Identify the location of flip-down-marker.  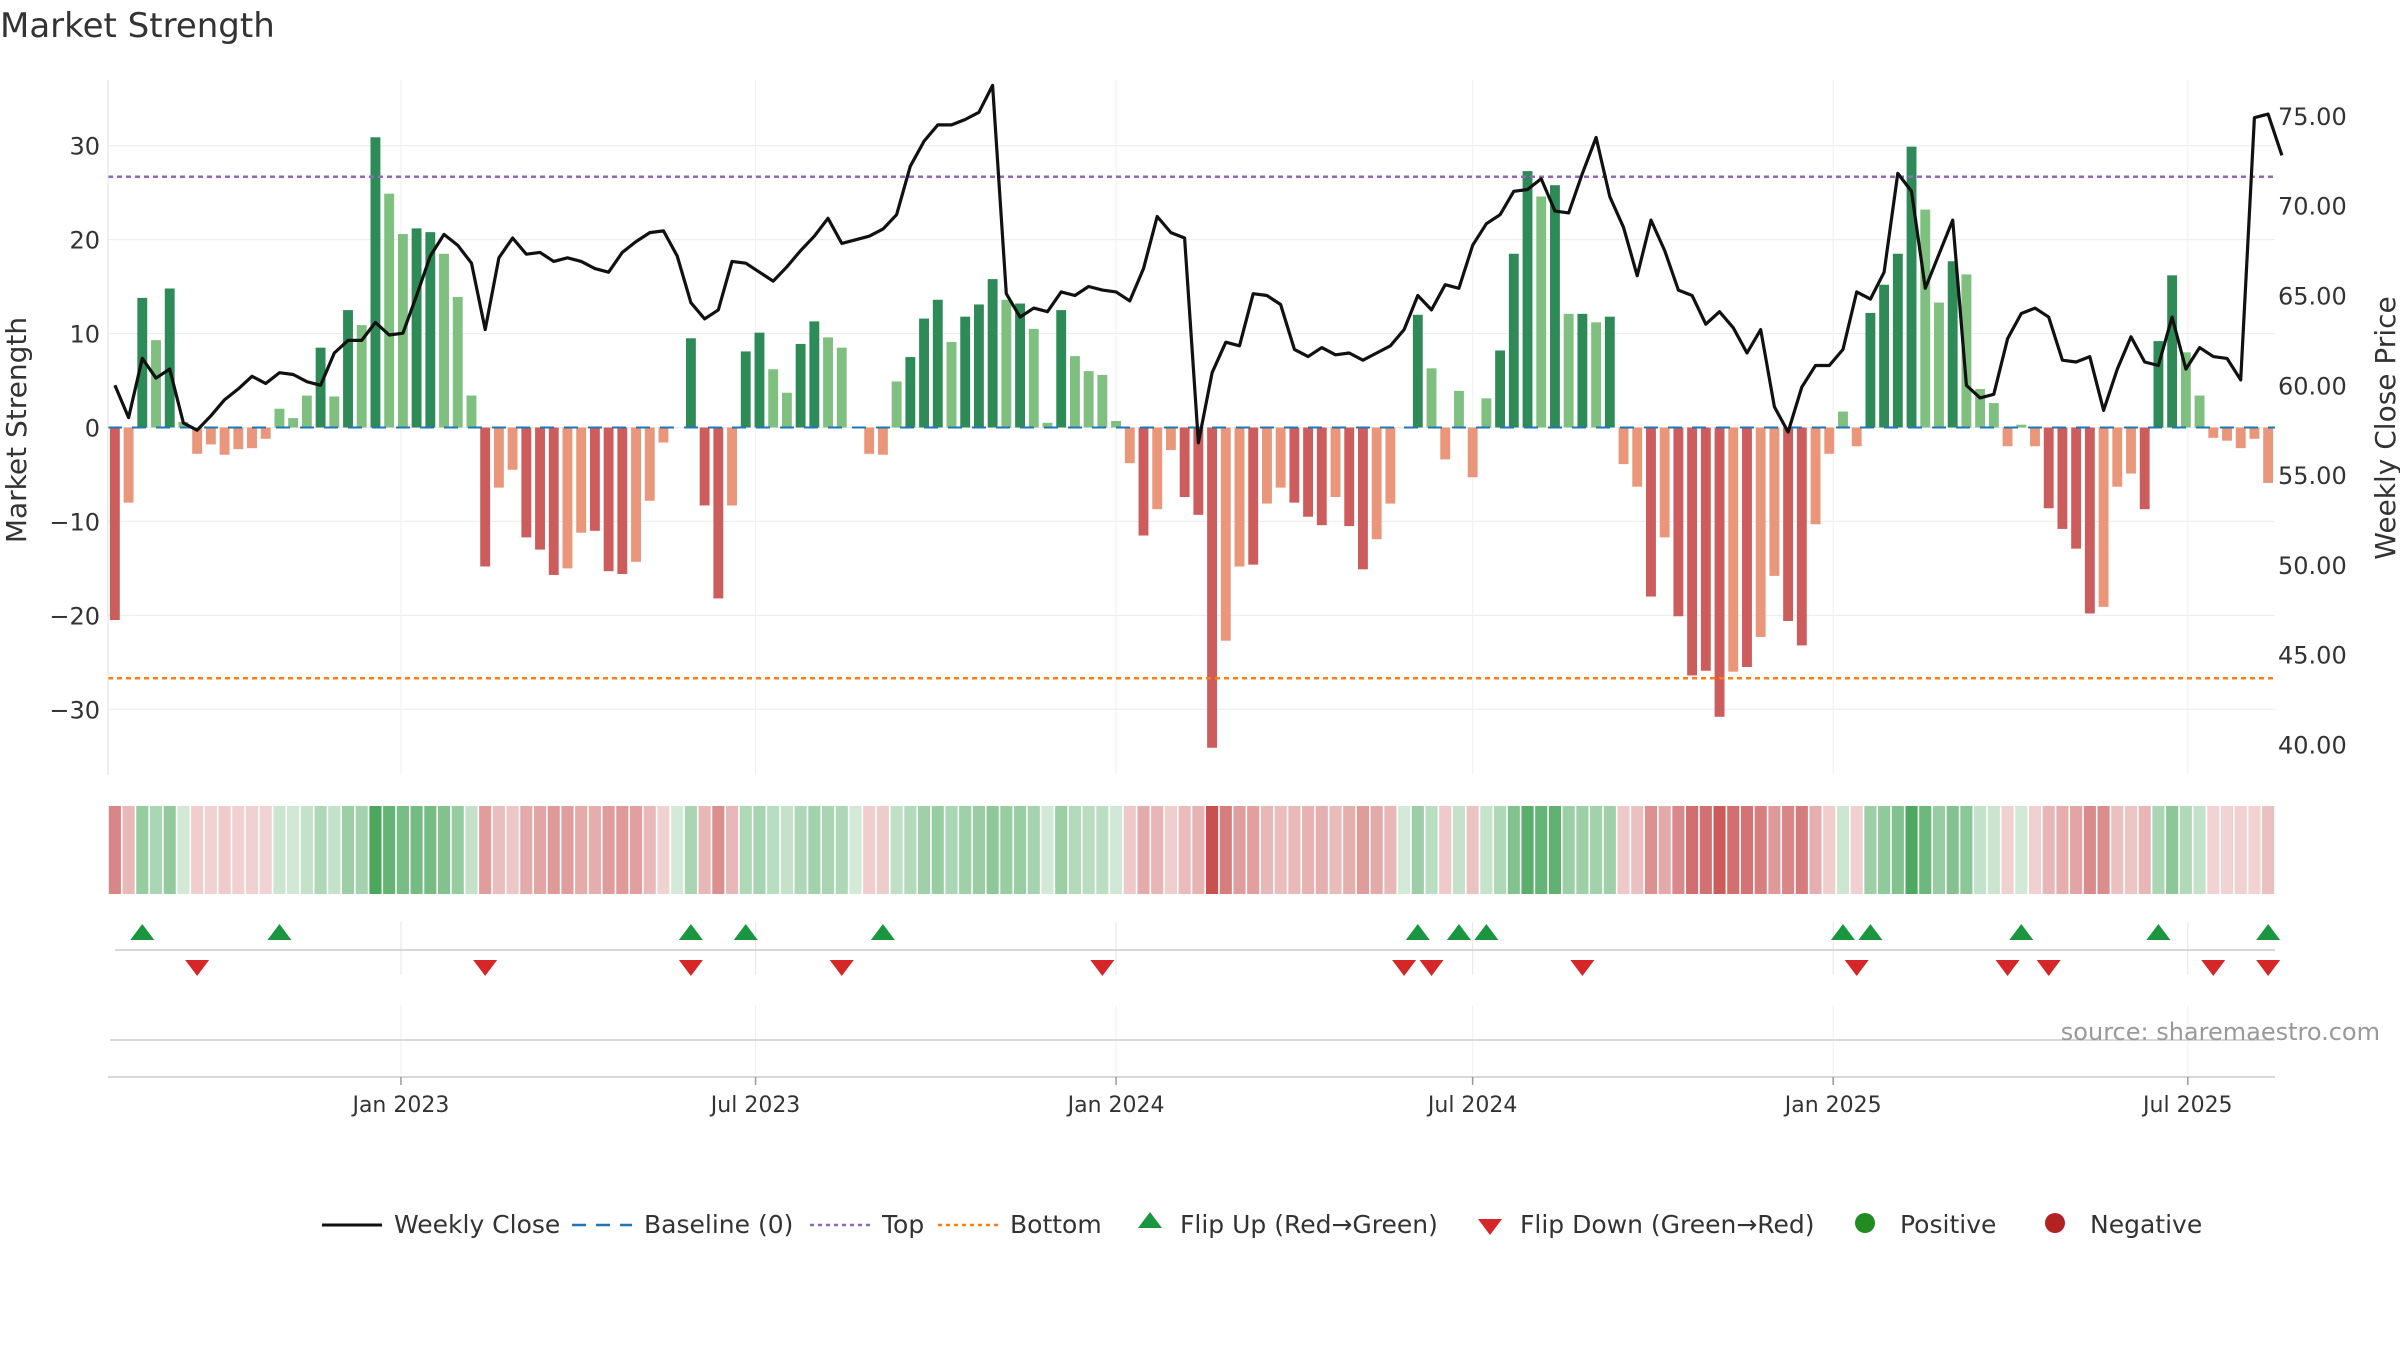
(1404, 968).